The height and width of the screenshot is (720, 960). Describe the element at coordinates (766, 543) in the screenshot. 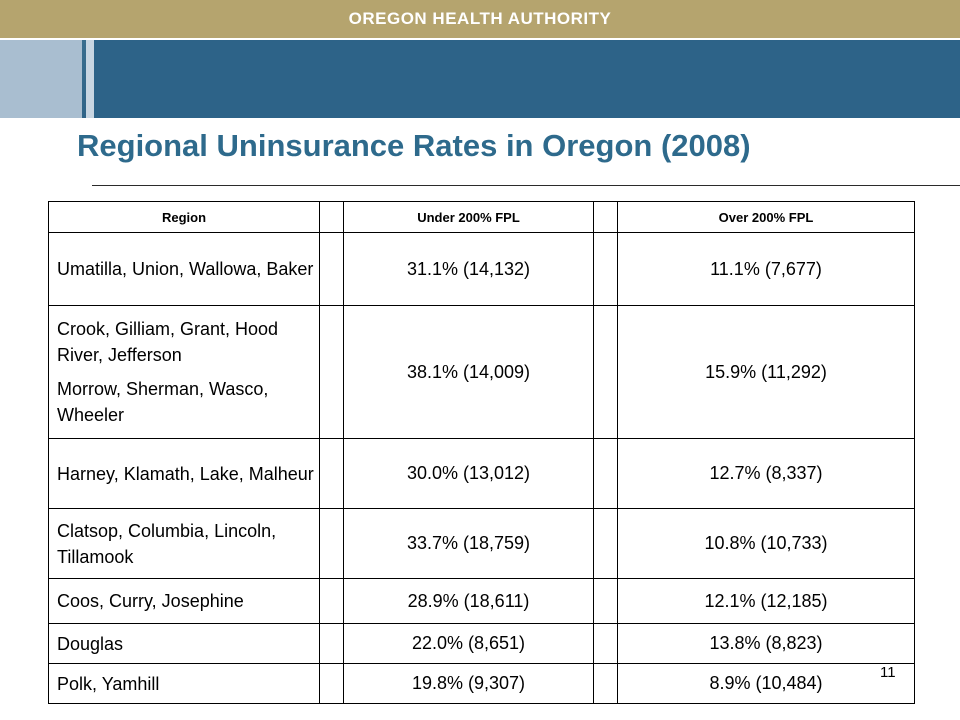

I see `over-200-cell: 10.8% (10,733)` at that location.